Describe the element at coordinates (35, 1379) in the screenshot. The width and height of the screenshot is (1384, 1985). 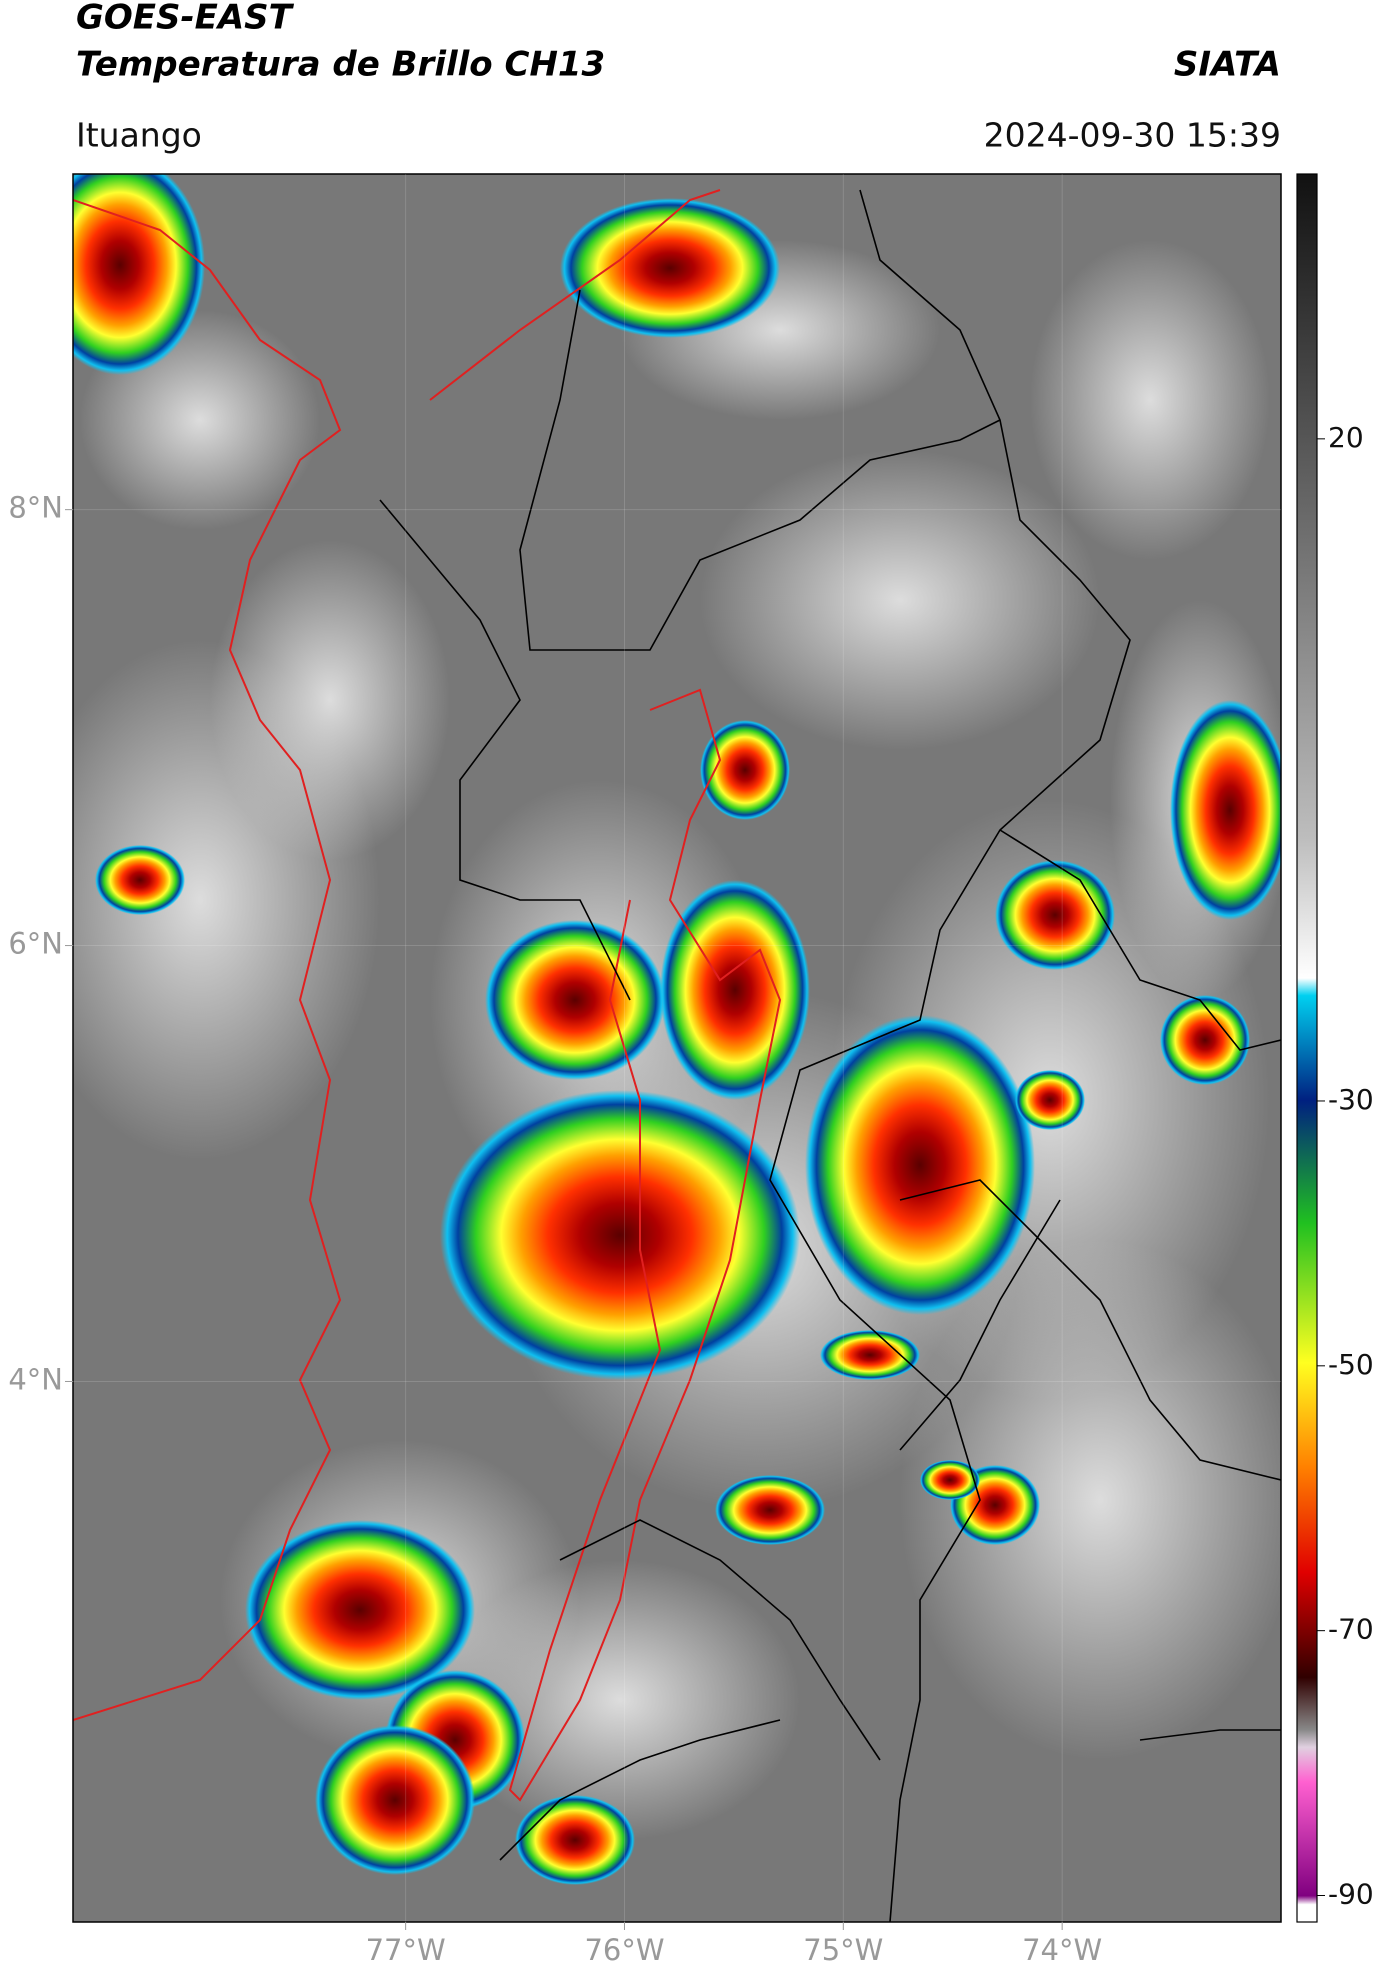
I see `y-tick-label: 4°N` at that location.